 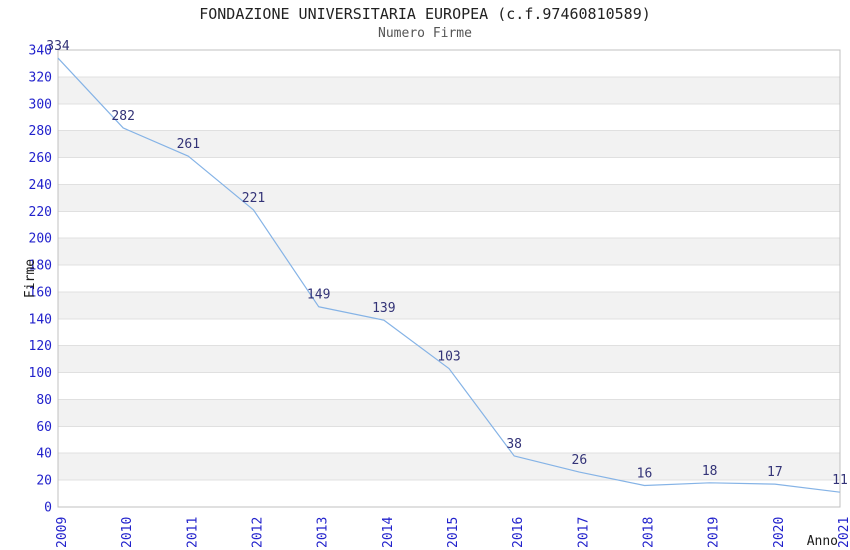 What do you see at coordinates (448, 357) in the screenshot?
I see `data-point-label: 103` at bounding box center [448, 357].